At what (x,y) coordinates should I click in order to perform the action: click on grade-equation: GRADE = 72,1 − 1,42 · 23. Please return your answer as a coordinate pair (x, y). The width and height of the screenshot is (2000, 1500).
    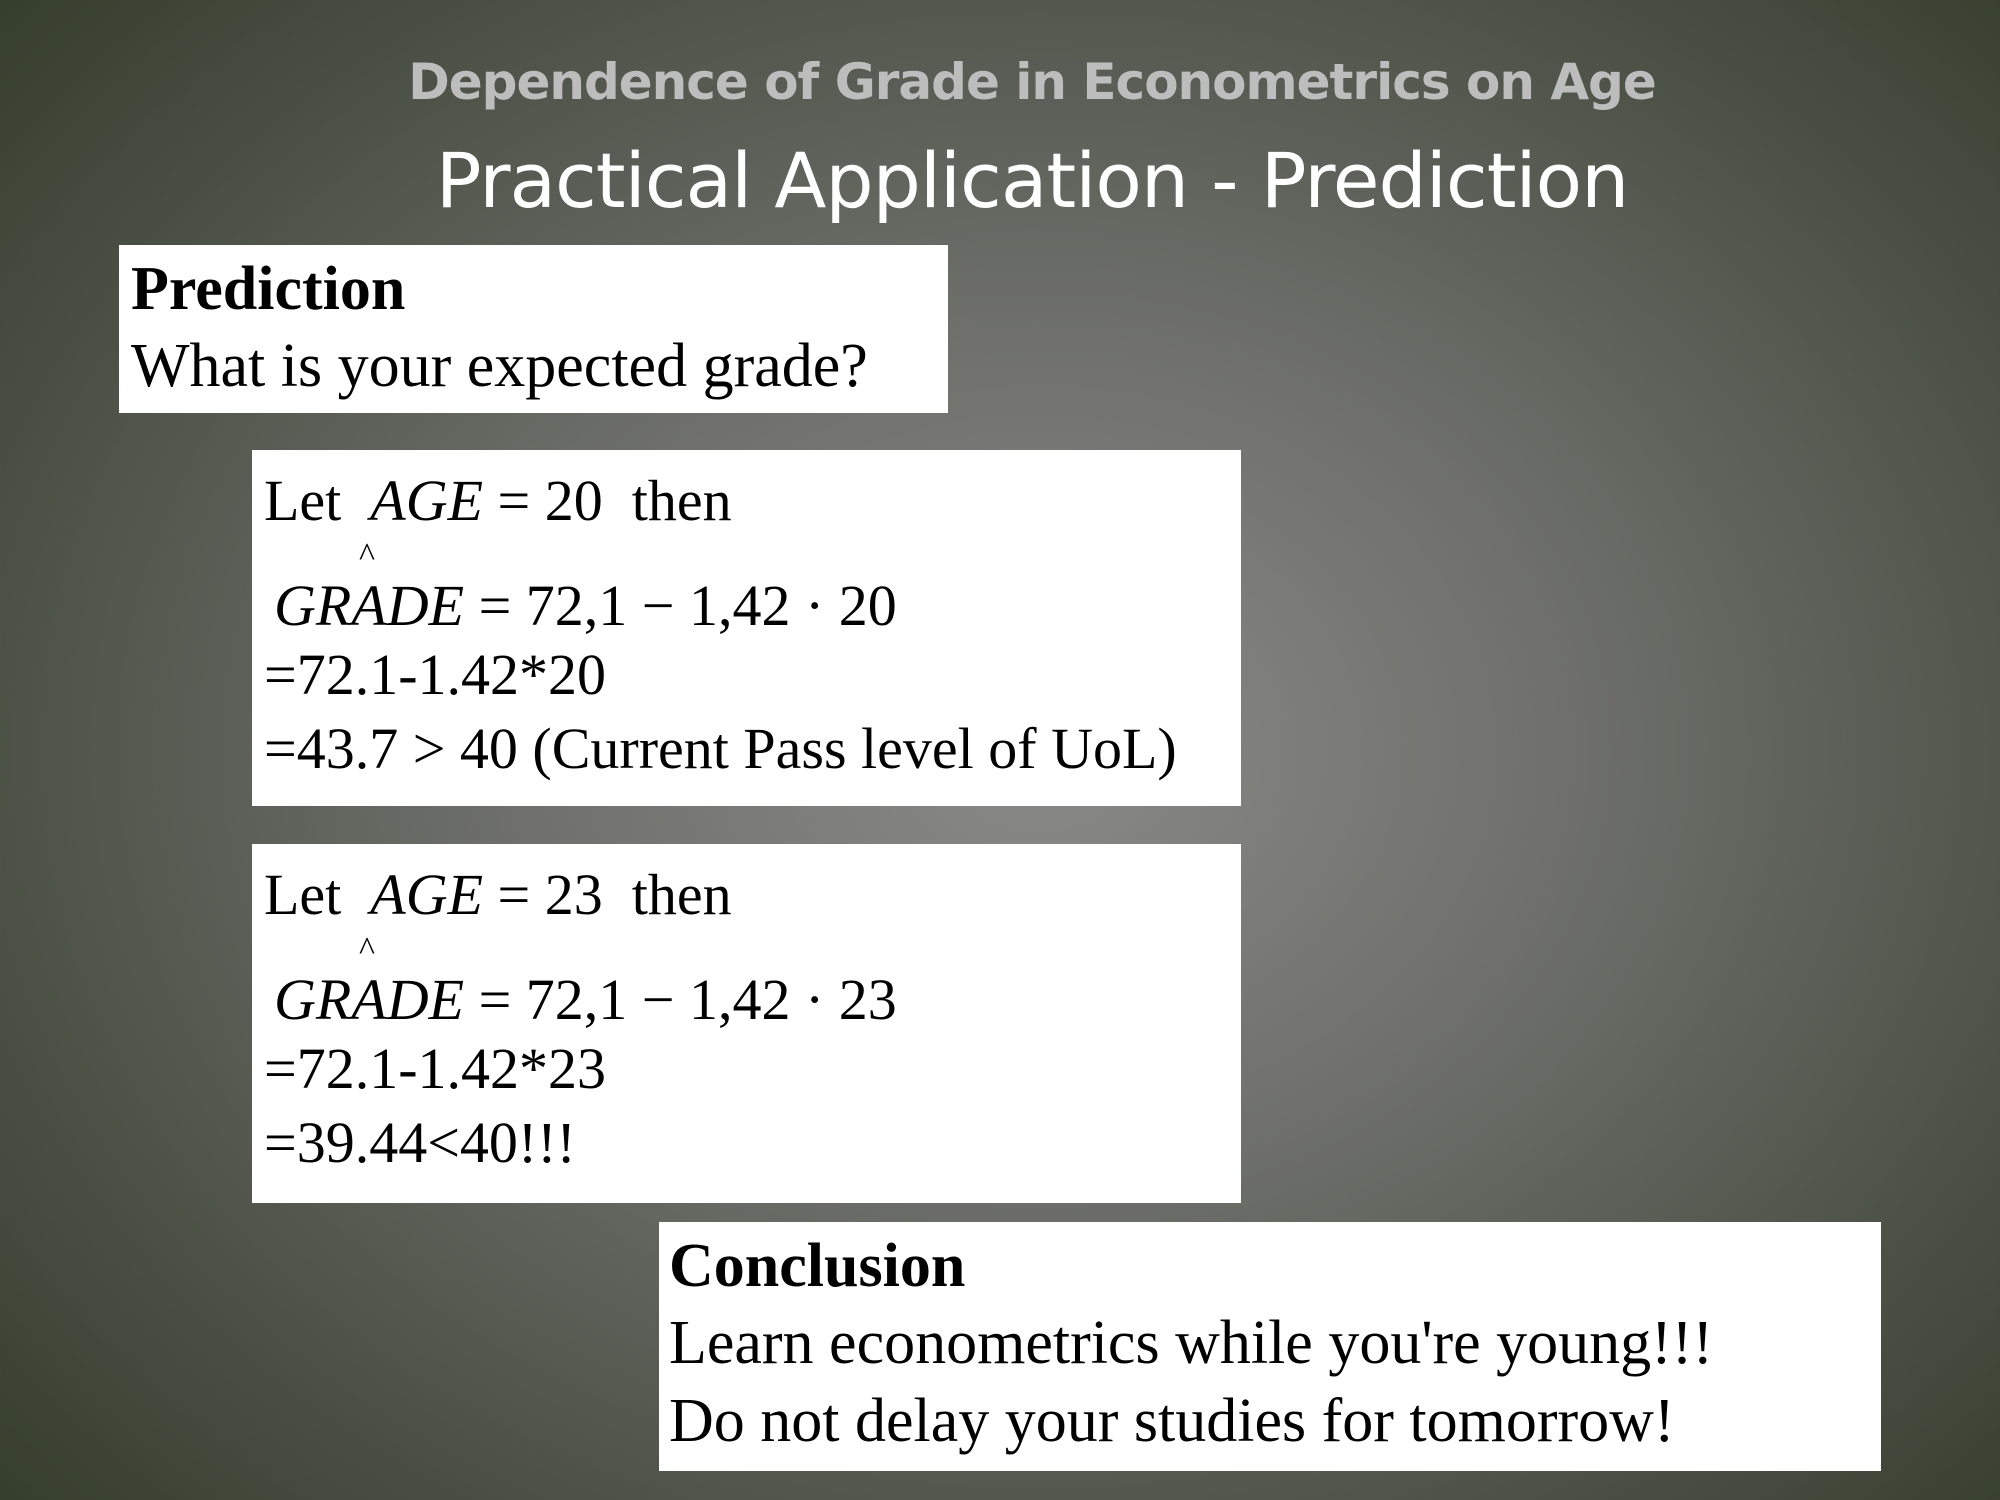
    Looking at the image, I should click on (746, 1000).